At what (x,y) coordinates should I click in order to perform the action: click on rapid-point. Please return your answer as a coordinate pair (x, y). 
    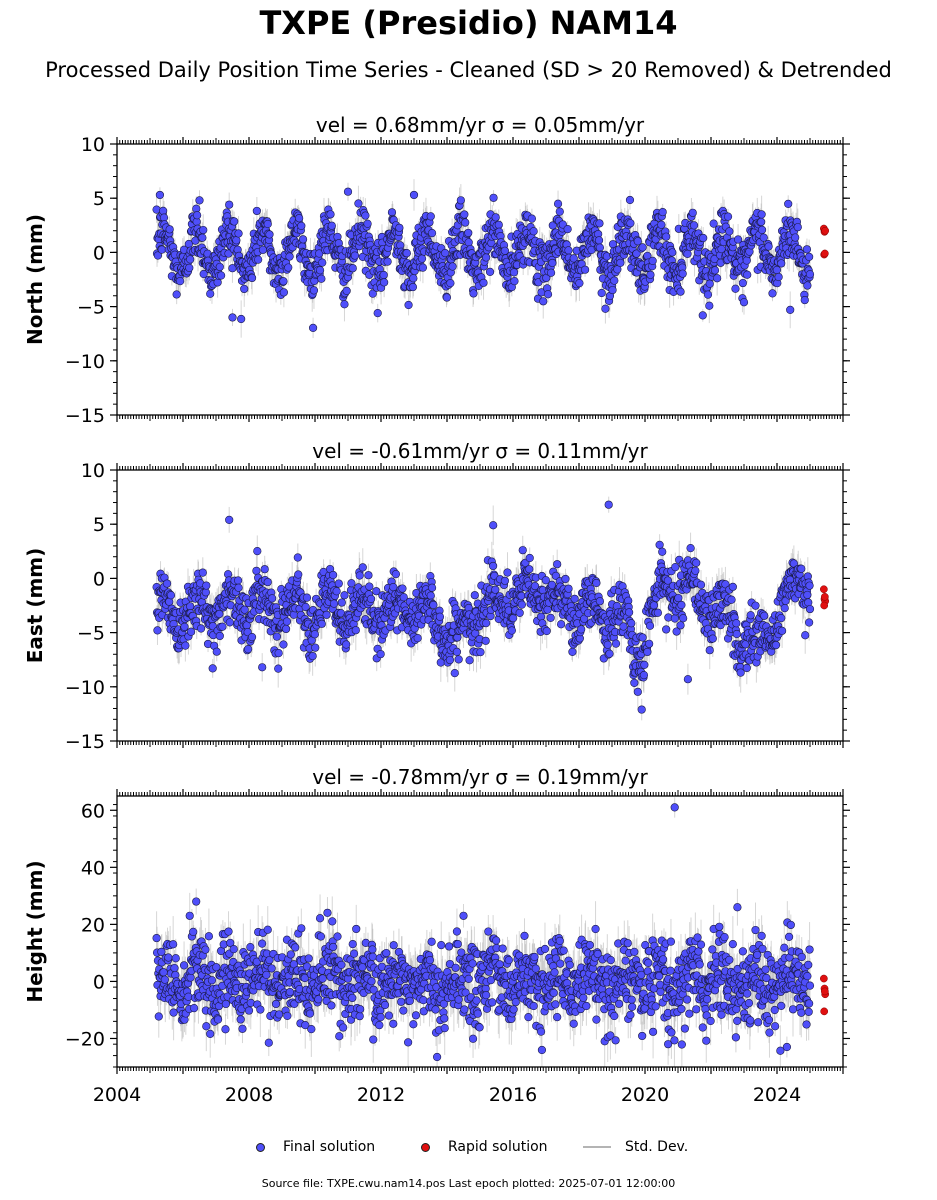
    Looking at the image, I should click on (825, 230).